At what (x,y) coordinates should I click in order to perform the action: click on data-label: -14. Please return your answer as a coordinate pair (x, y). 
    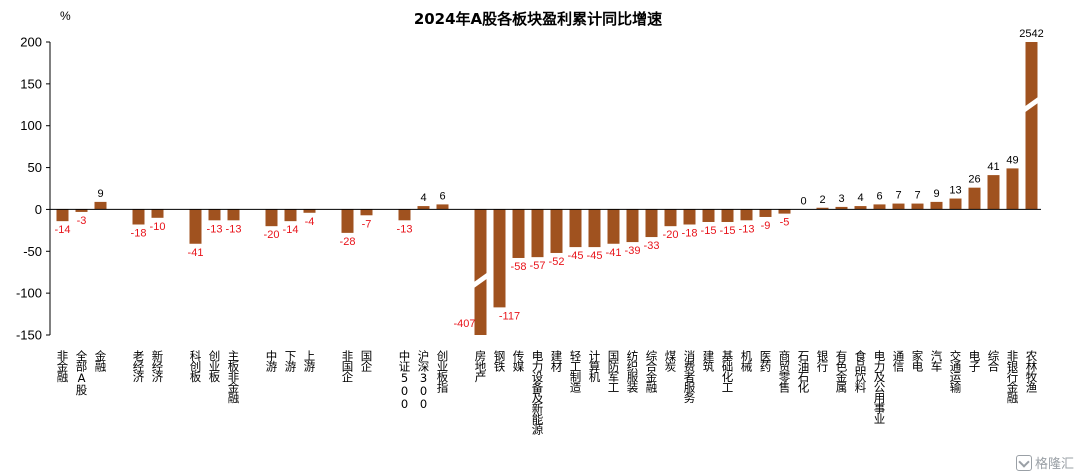
    Looking at the image, I should click on (291, 230).